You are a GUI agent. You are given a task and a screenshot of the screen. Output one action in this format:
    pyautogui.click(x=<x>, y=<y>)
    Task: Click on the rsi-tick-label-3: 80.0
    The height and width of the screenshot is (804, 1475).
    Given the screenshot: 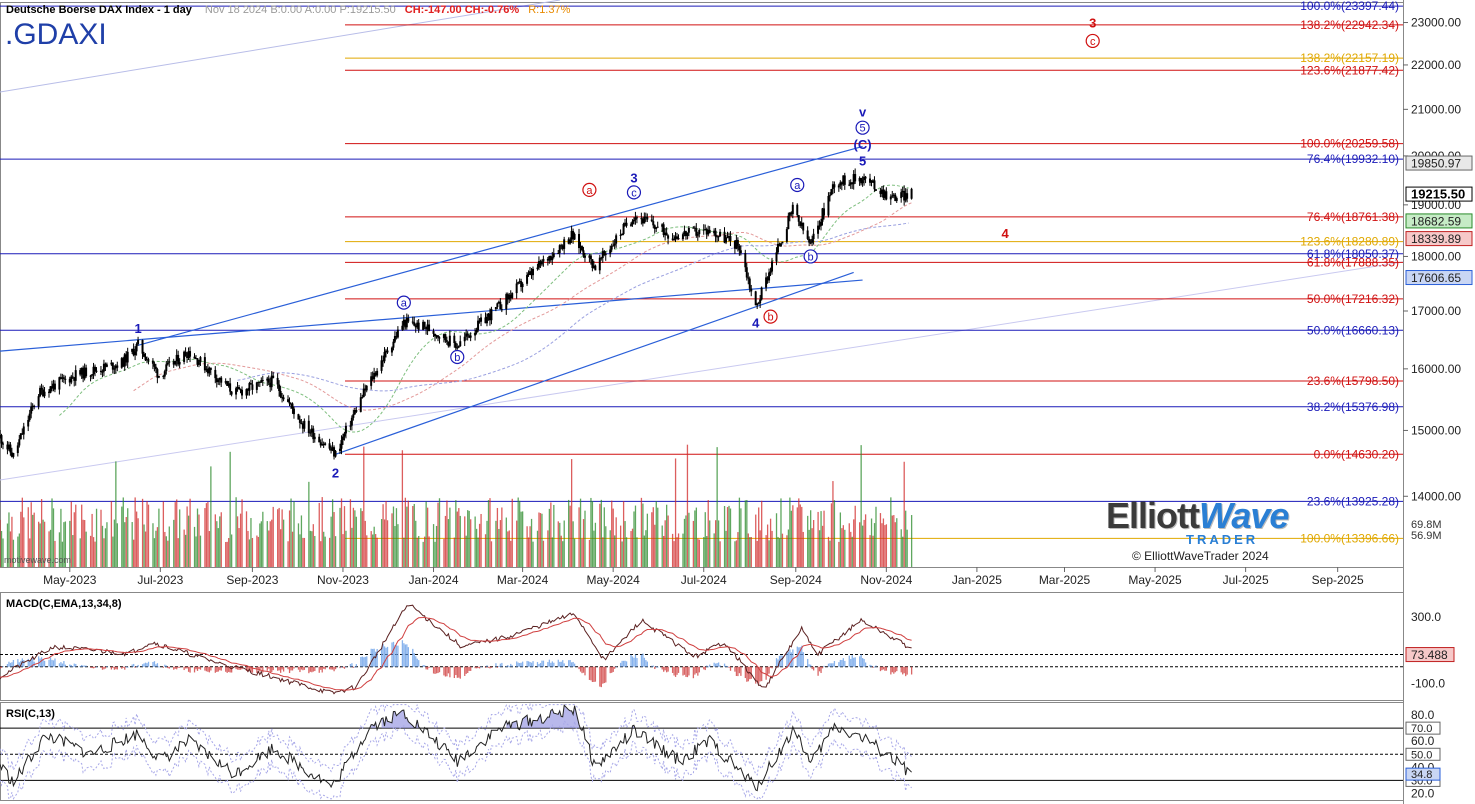 What is the action you would take?
    pyautogui.click(x=1423, y=715)
    